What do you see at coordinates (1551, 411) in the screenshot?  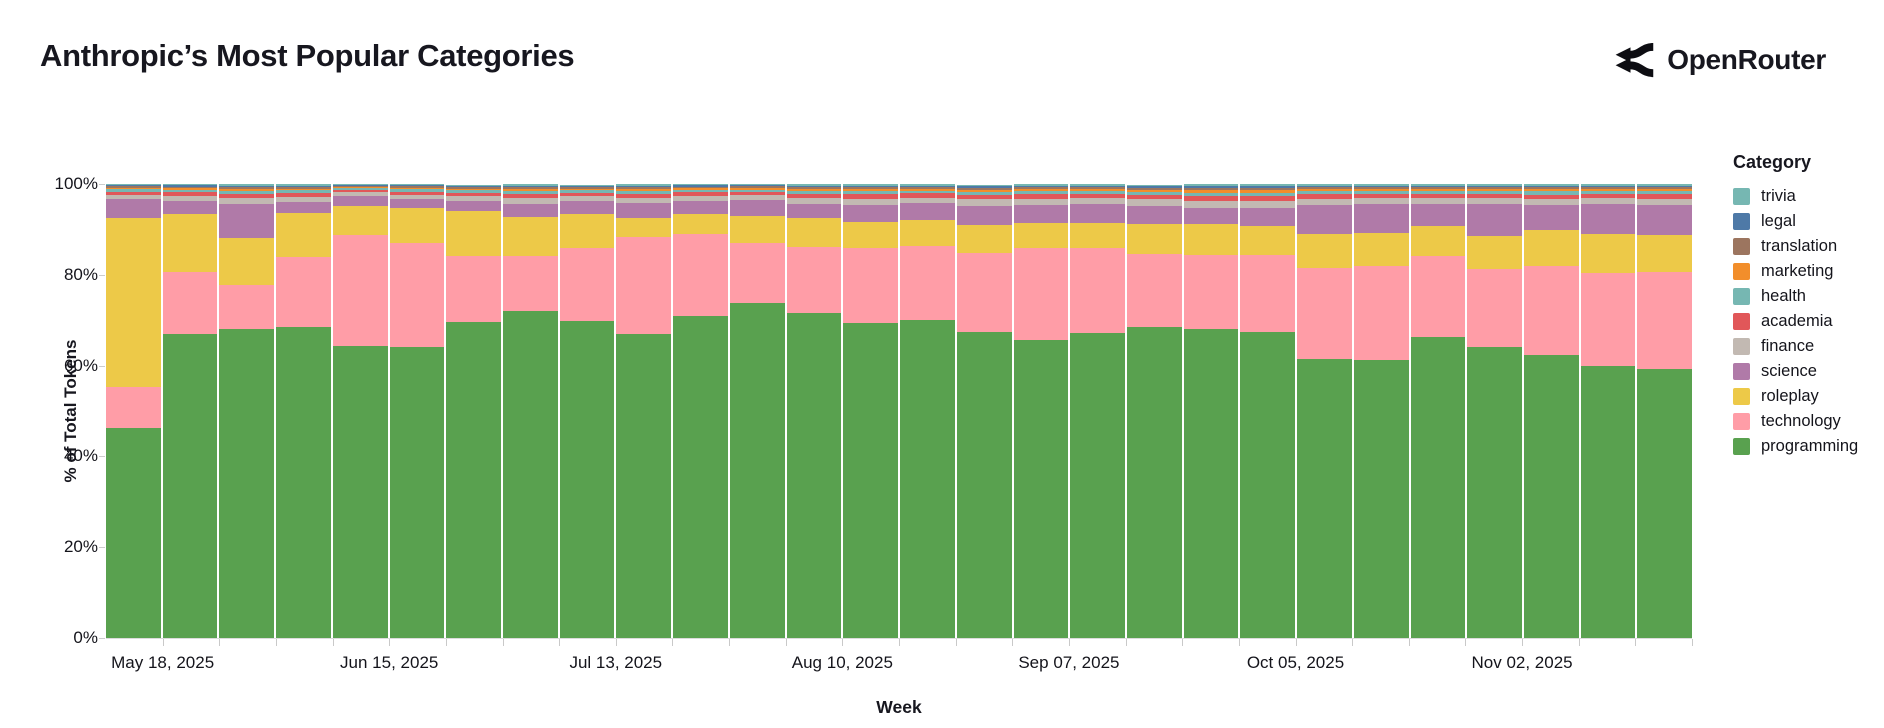 I see `bar-week-nov-02-2025` at bounding box center [1551, 411].